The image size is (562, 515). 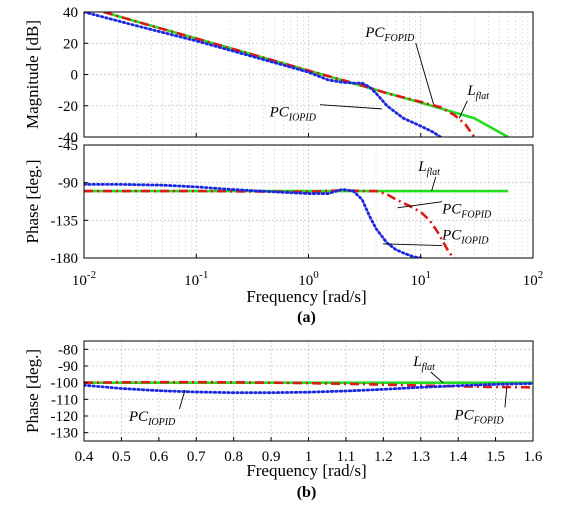 I want to click on y-tick-label: -100, so click(x=65, y=384).